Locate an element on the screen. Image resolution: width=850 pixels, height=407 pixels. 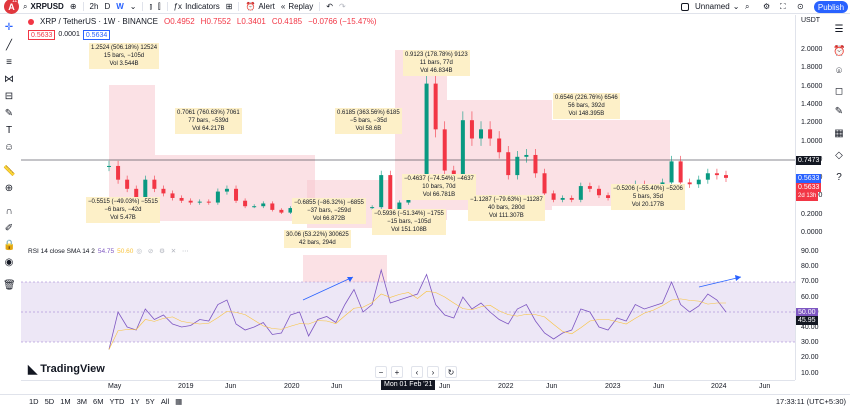
alerts-icon: ⏰ is located at coordinates (839, 51).